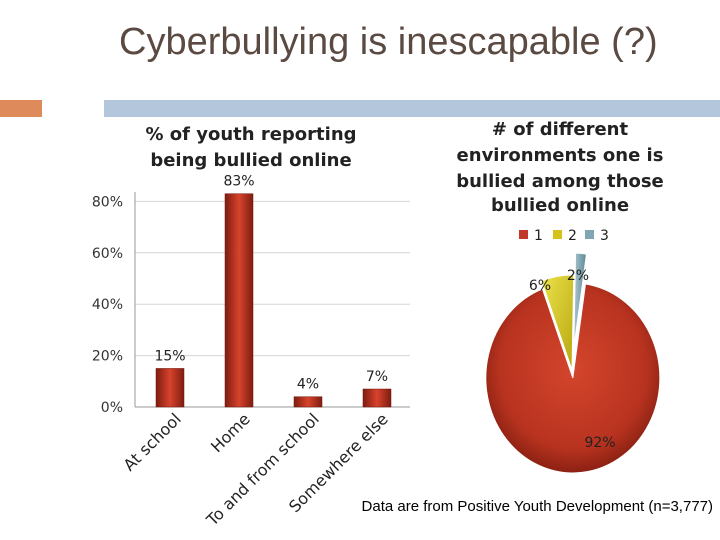 This screenshot has height=540, width=720. What do you see at coordinates (538, 236) in the screenshot?
I see `legend-label: 1` at bounding box center [538, 236].